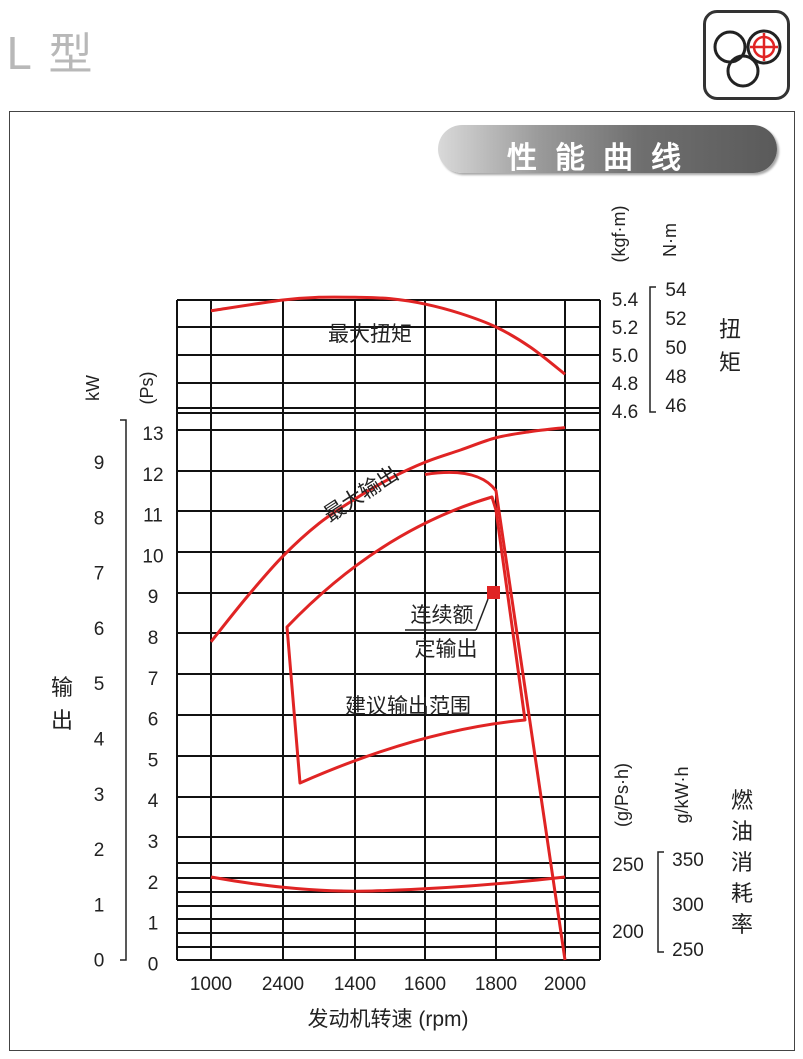 This screenshot has width=803, height=1059. I want to click on continuous-rated-label: 定输出, so click(446, 649).